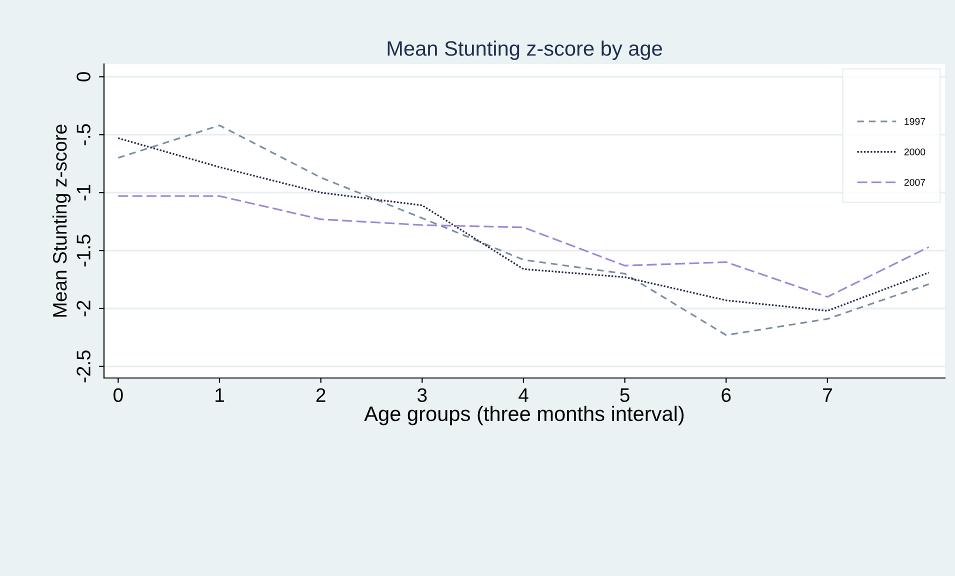 Image resolution: width=955 pixels, height=576 pixels. Describe the element at coordinates (525, 50) in the screenshot. I see `chart-title: Mean Stunting z-score by age` at that location.